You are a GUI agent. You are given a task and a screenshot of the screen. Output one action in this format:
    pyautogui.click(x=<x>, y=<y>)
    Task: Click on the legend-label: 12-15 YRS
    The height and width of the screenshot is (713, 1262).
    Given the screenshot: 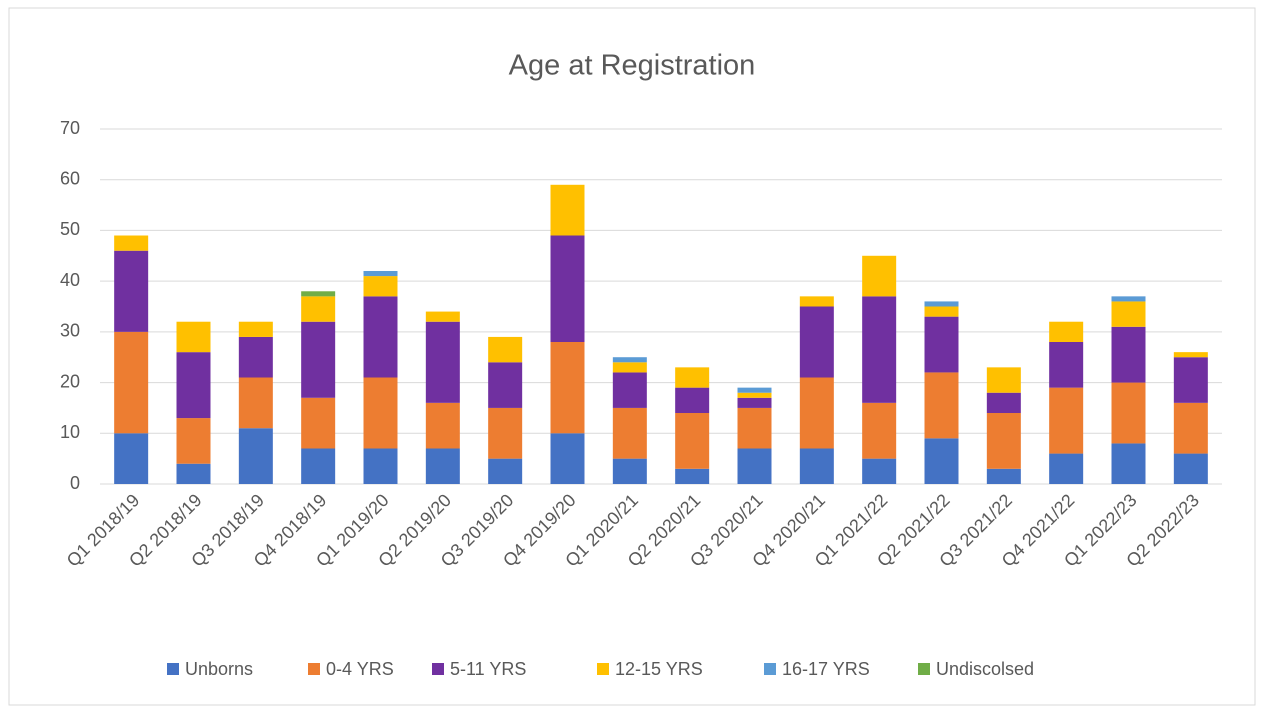 What is the action you would take?
    pyautogui.click(x=659, y=669)
    